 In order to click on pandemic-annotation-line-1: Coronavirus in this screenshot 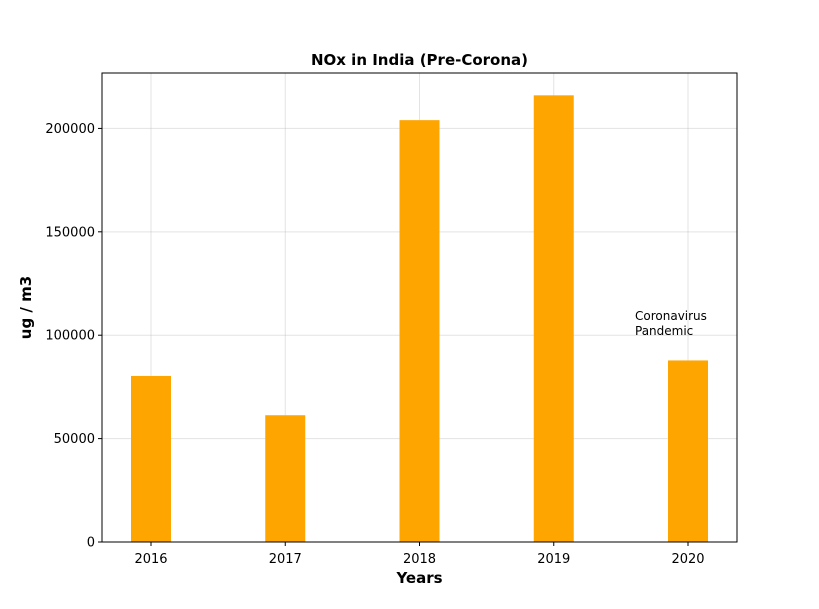, I will do `click(671, 316)`.